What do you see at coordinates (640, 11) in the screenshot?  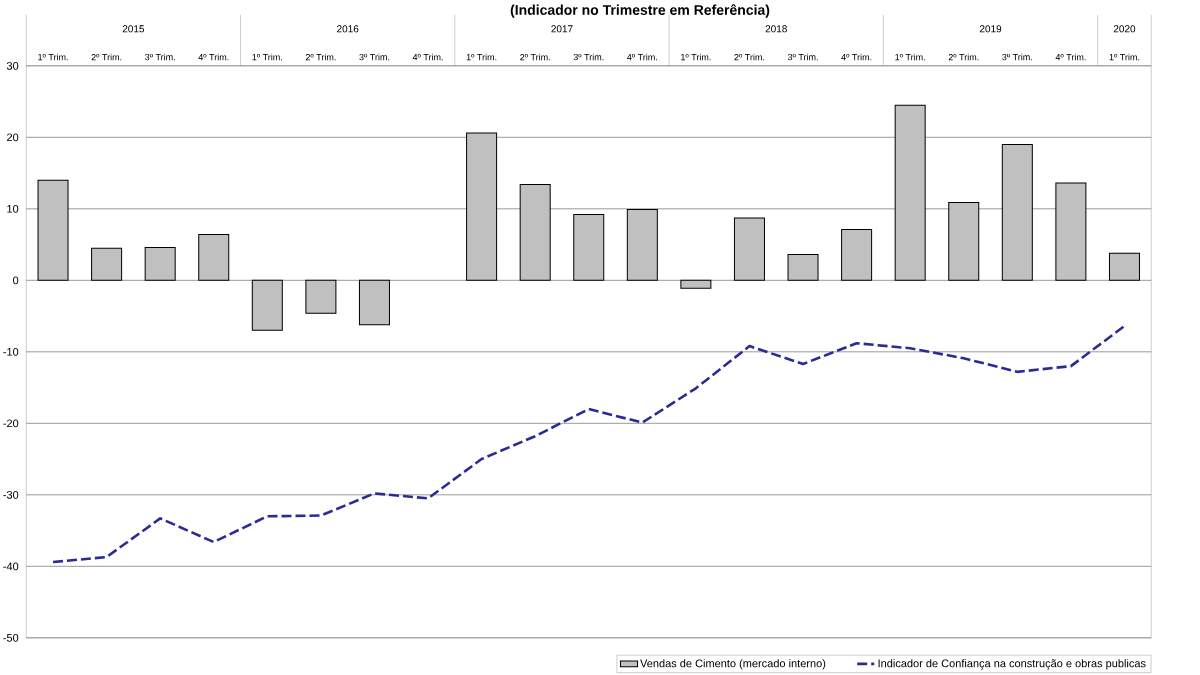 I see `chart-title: (Indicador no Trimestre em Referência)` at bounding box center [640, 11].